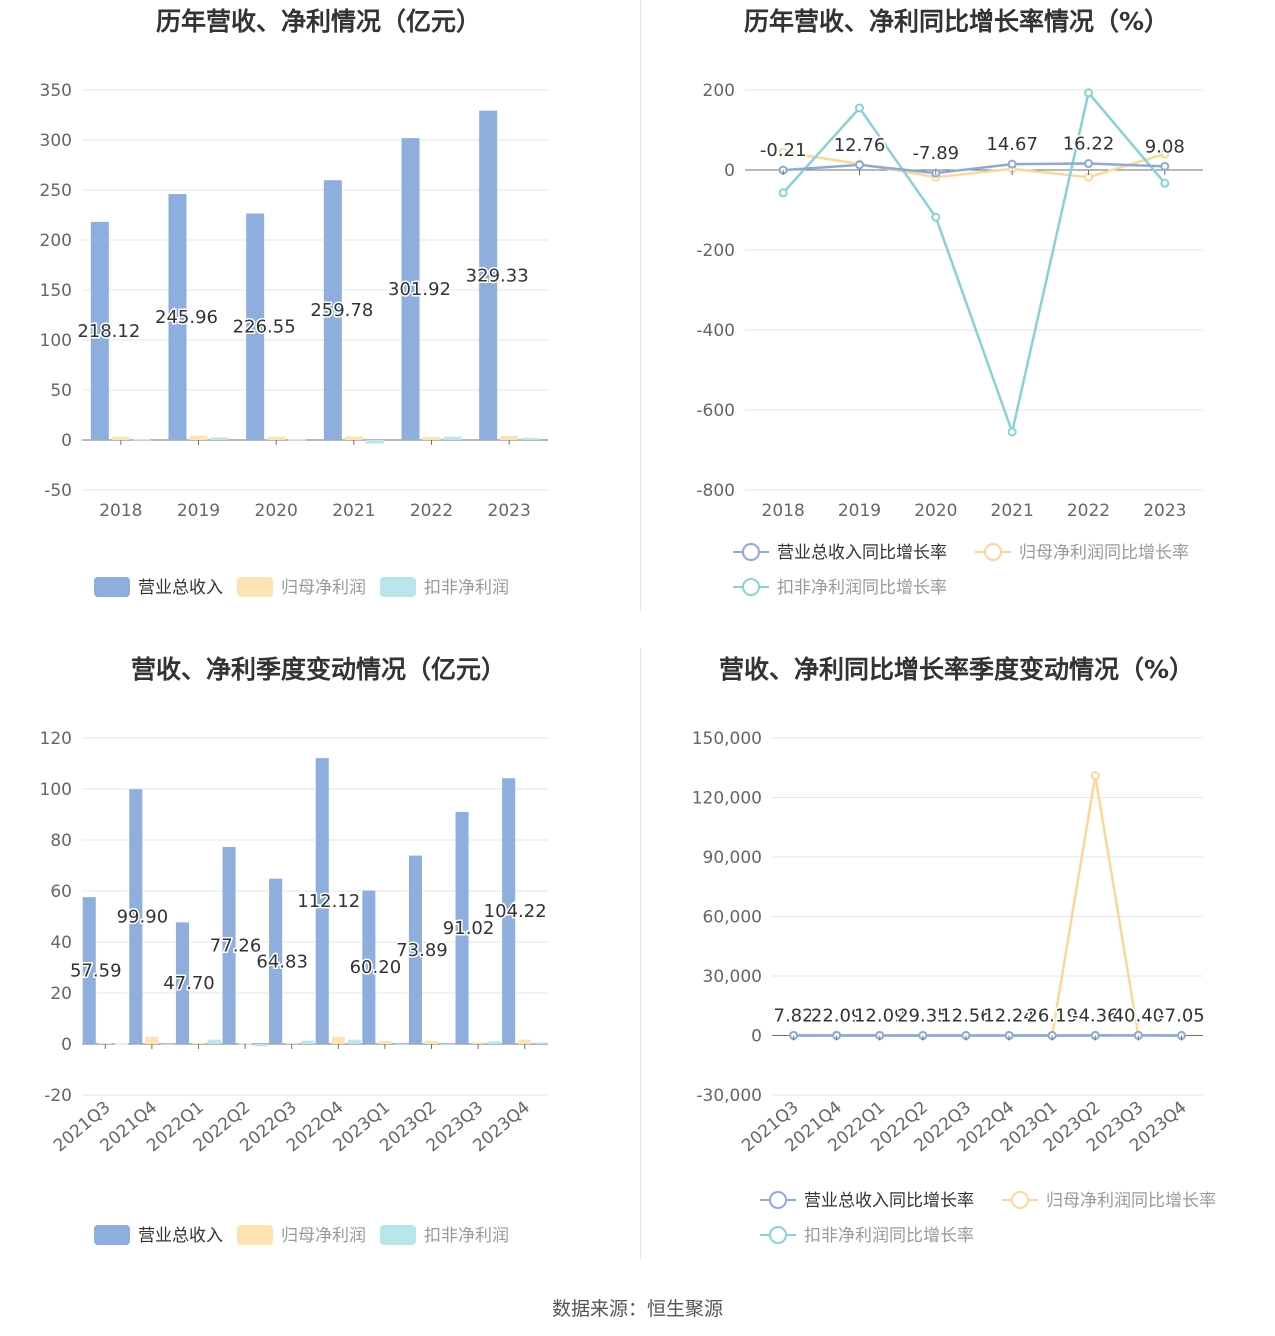 The image size is (1275, 1336). Describe the element at coordinates (264, 327) in the screenshot. I see `data-label: 226.55` at that location.